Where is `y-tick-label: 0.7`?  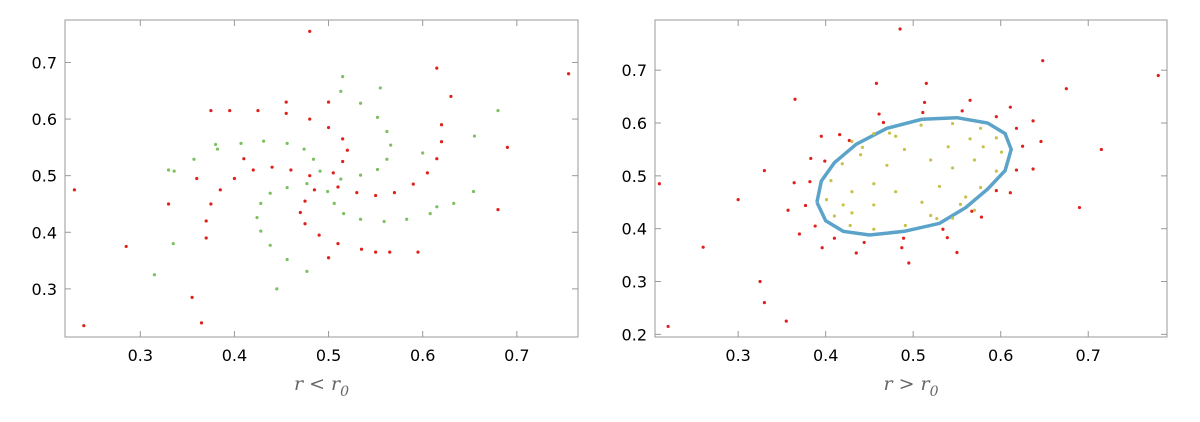 y-tick-label: 0.7 is located at coordinates (634, 70).